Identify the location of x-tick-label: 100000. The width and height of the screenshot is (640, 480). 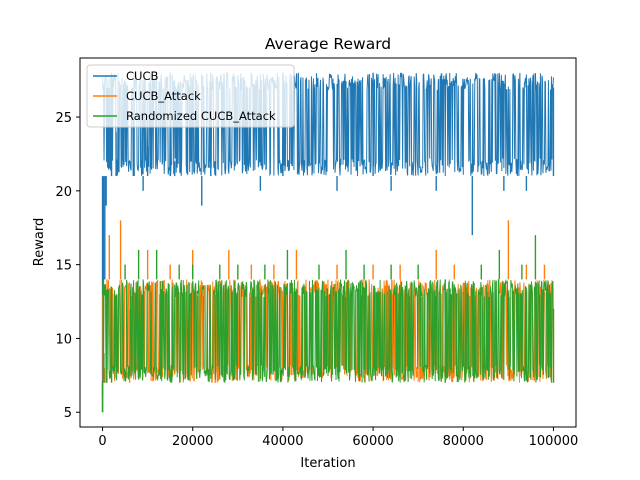
(554, 441).